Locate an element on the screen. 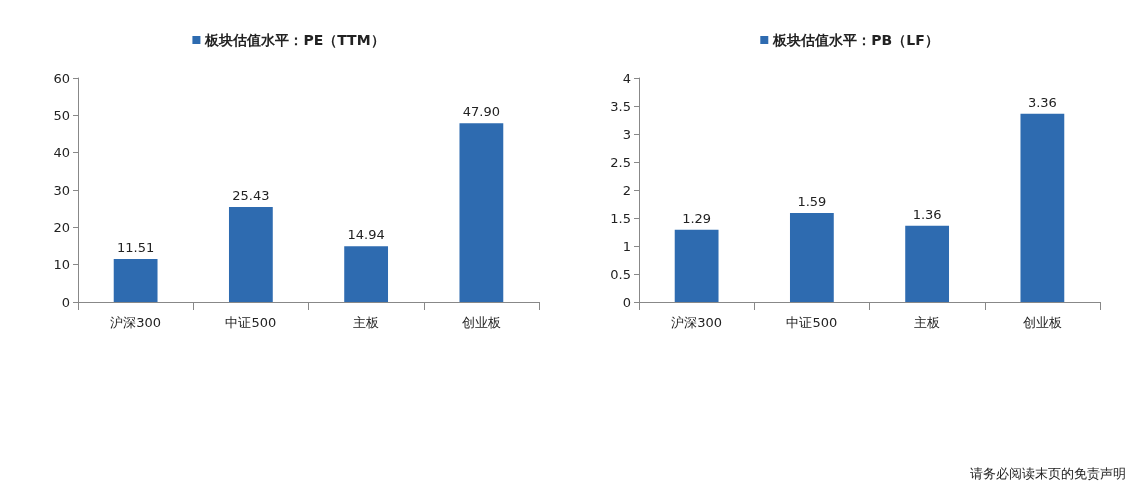 The image size is (1138, 486). y-tick-label: 10 is located at coordinates (61, 265).